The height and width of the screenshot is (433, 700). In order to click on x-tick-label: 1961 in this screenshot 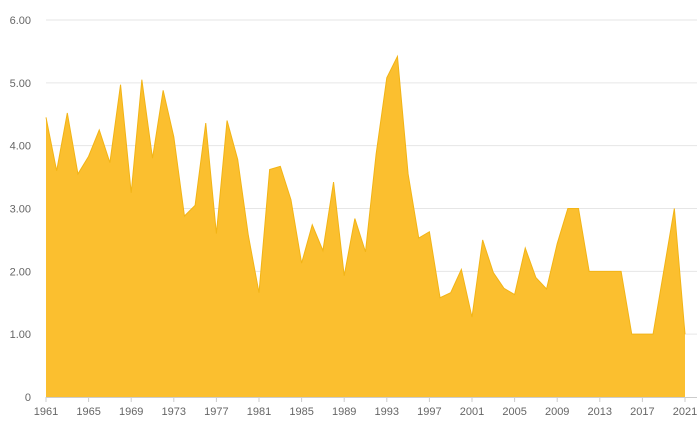, I will do `click(46, 412)`.